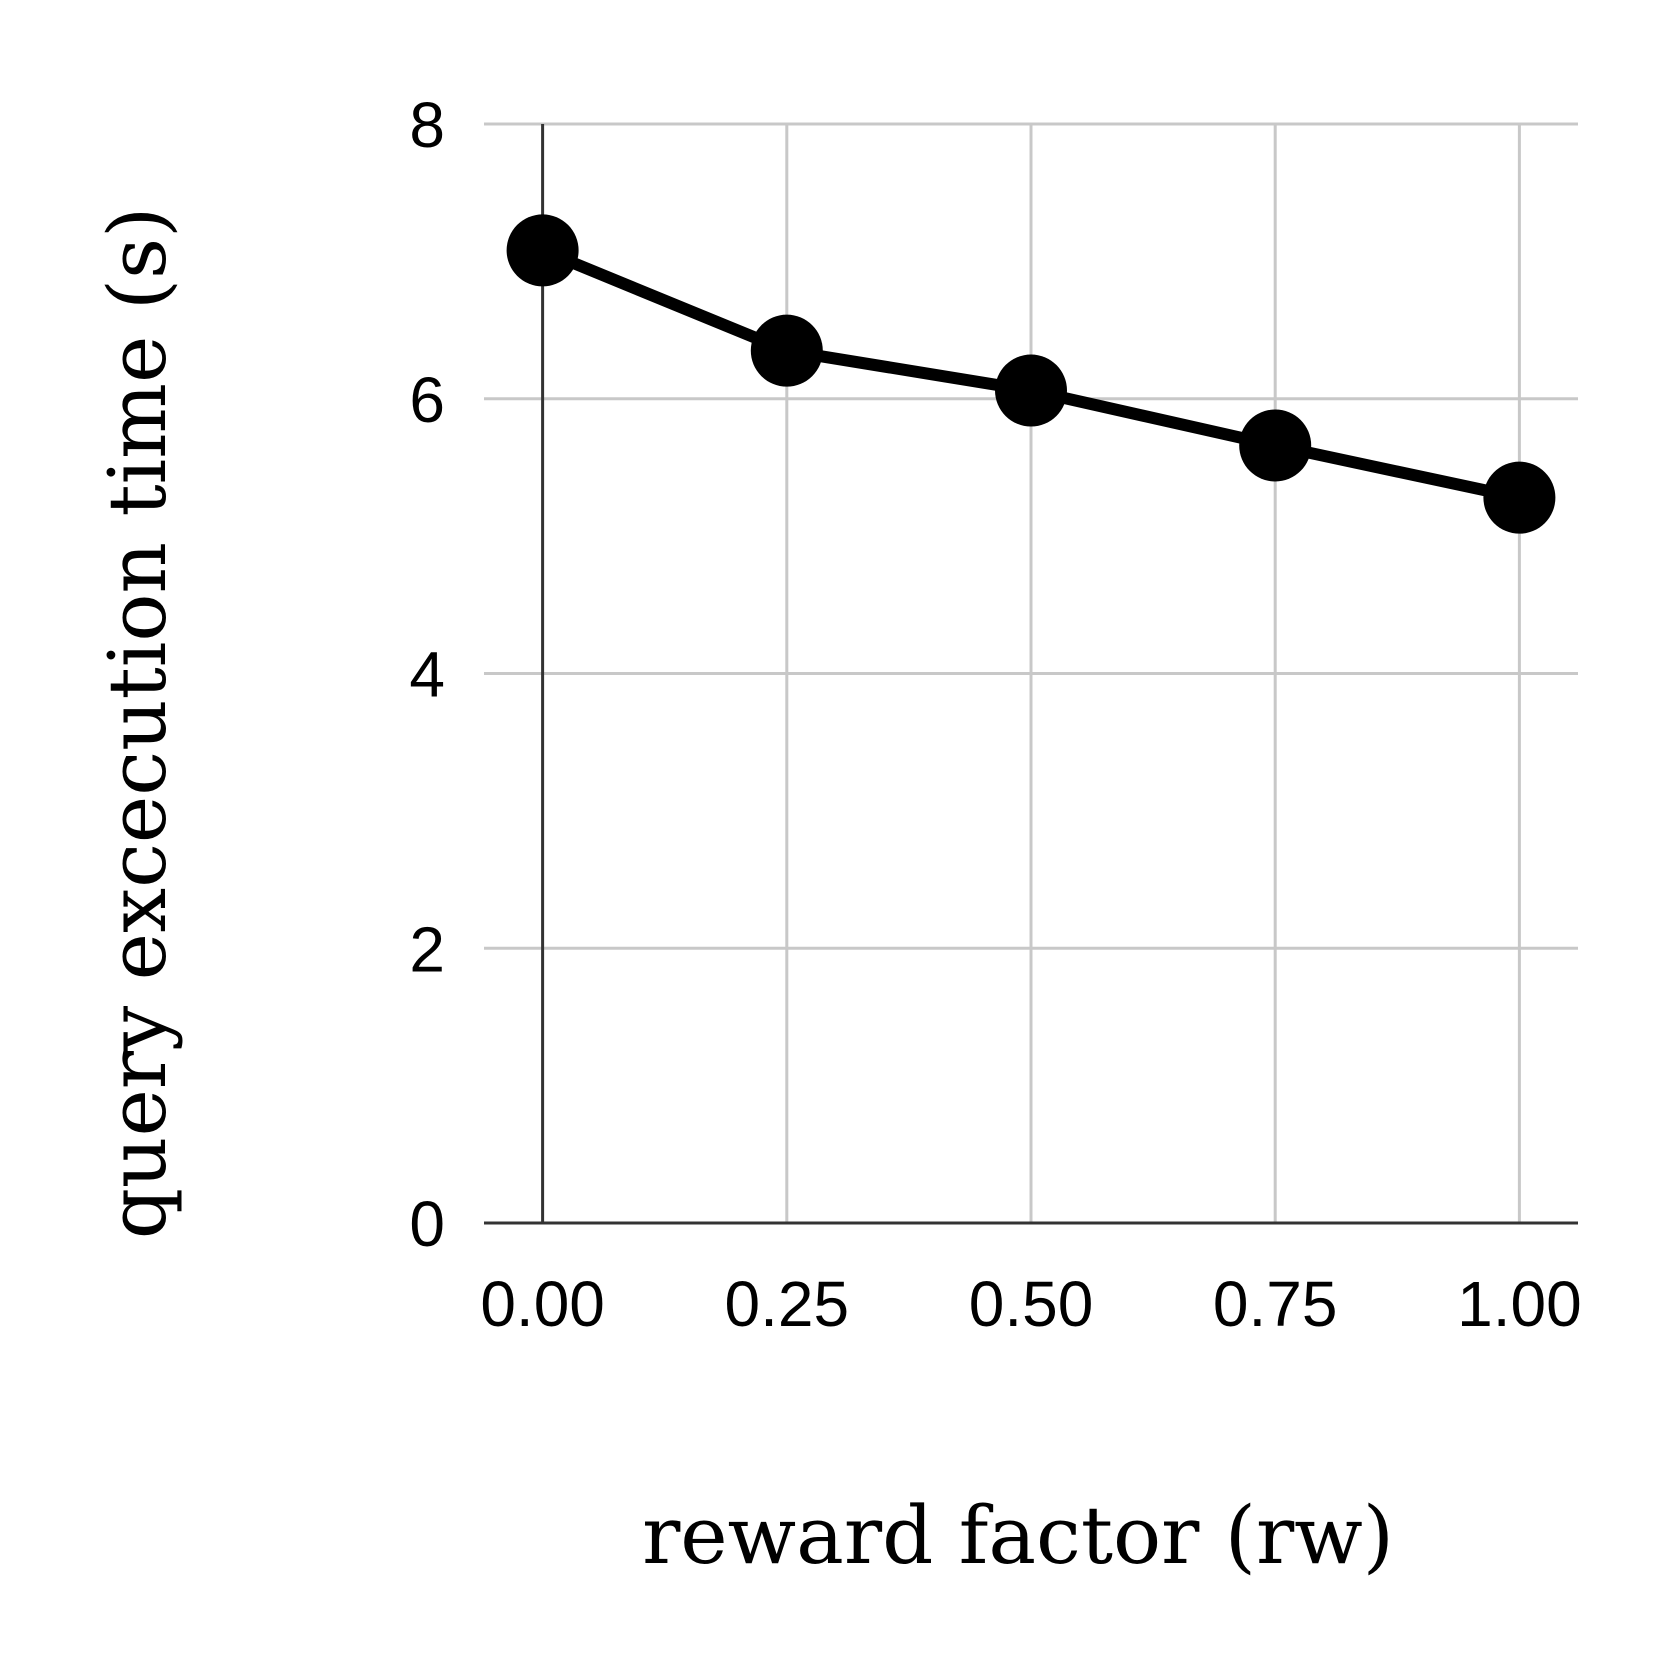  Describe the element at coordinates (427, 400) in the screenshot. I see `y-tick-label: 6` at that location.